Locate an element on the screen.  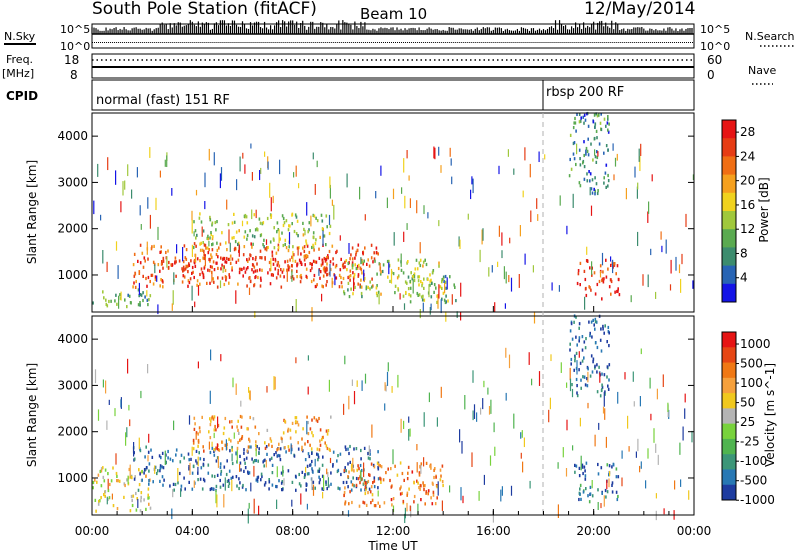
freq-label-2: [MHz] is located at coordinates (18, 73).